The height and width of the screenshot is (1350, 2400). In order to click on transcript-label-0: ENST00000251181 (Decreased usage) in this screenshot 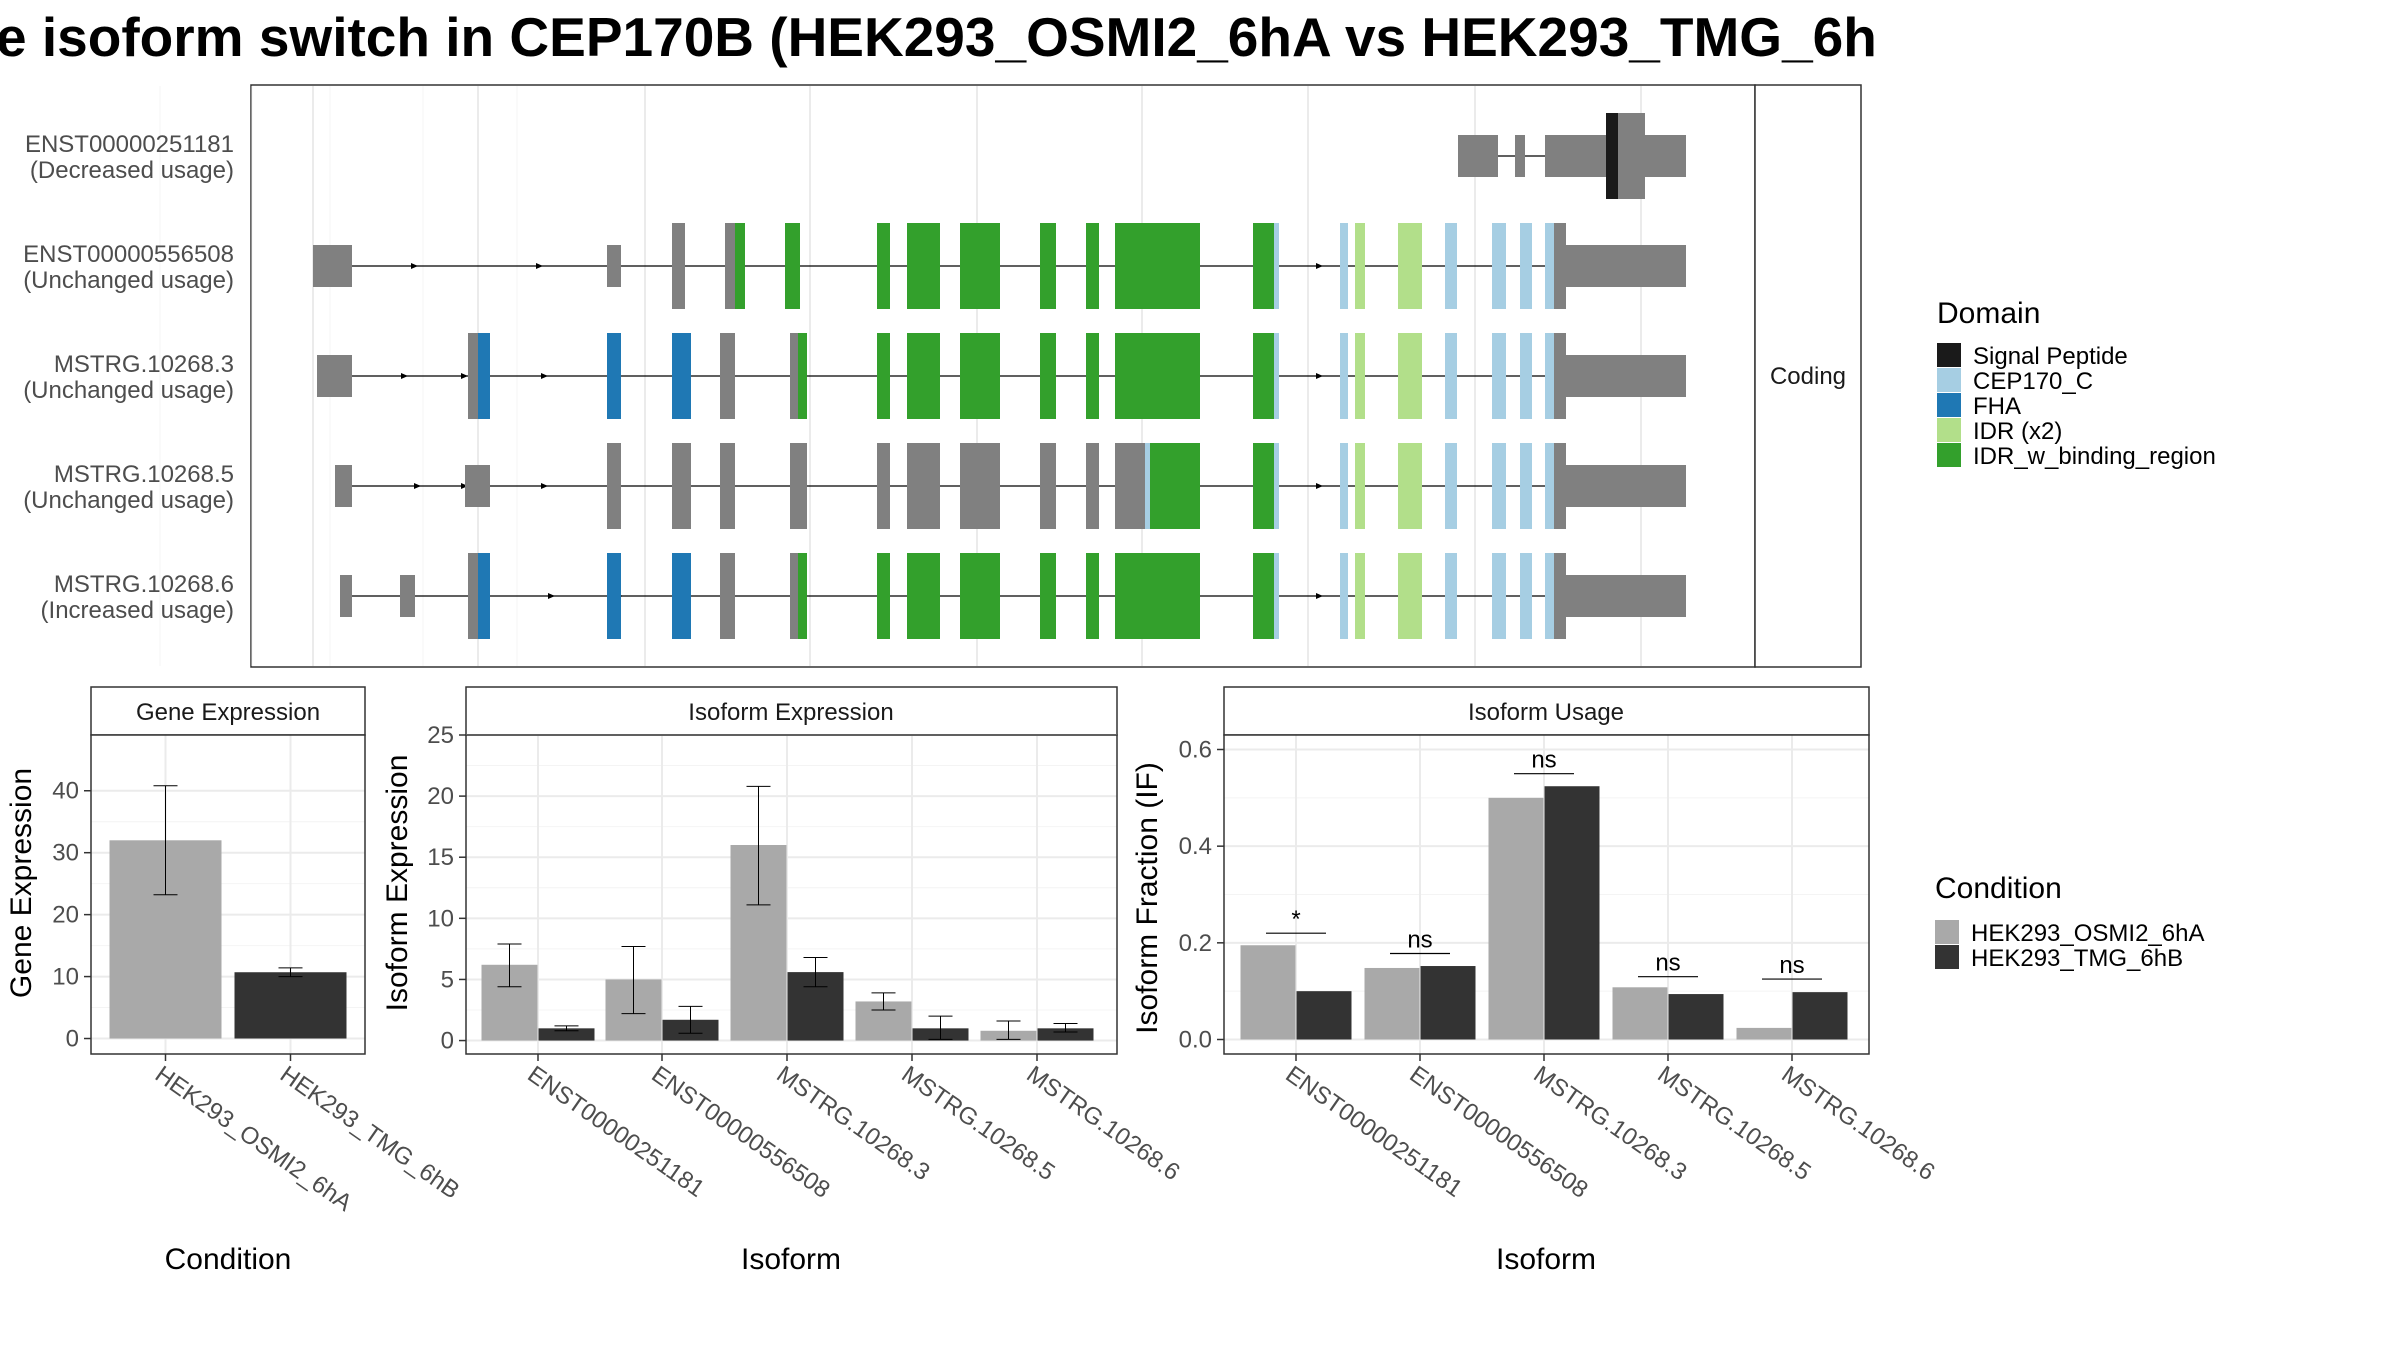, I will do `click(129, 157)`.